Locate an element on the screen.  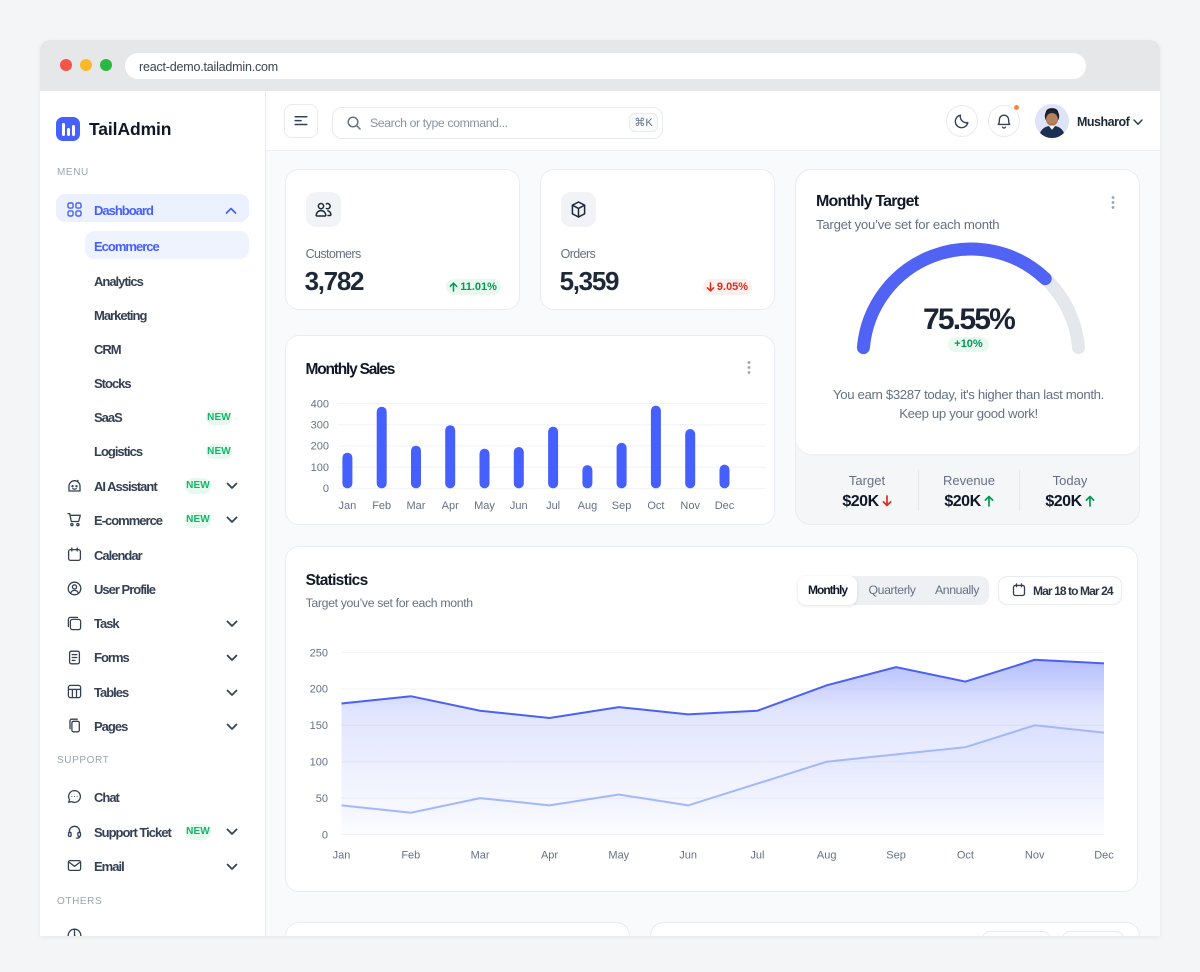
svg-text: 150 is located at coordinates (319, 726).